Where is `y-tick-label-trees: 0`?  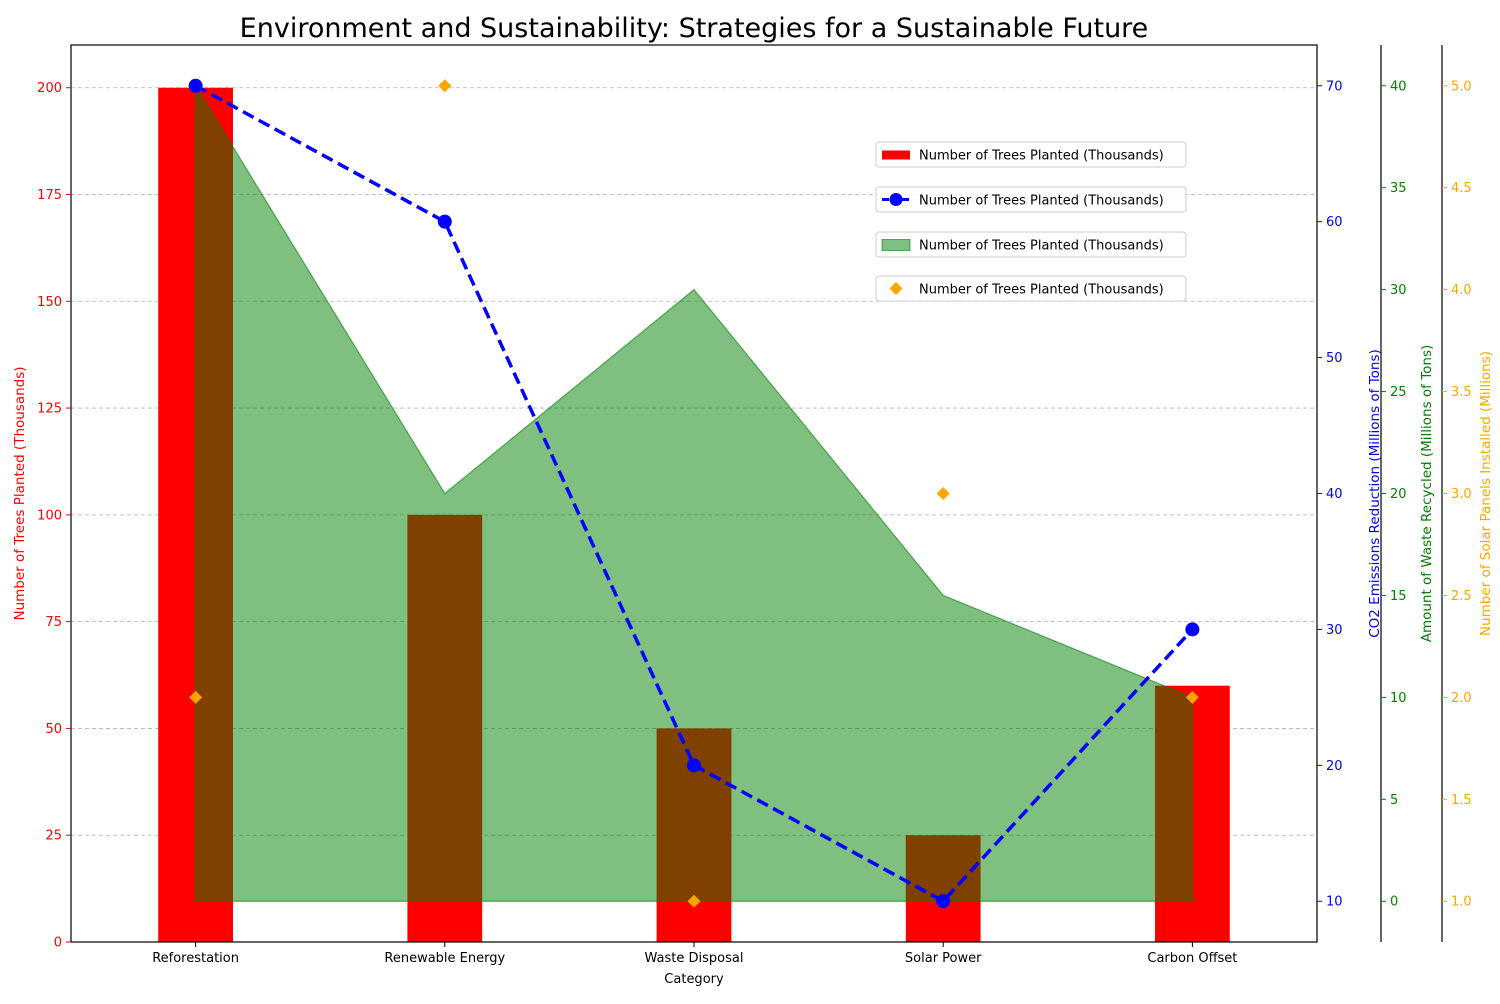 y-tick-label-trees: 0 is located at coordinates (58, 943).